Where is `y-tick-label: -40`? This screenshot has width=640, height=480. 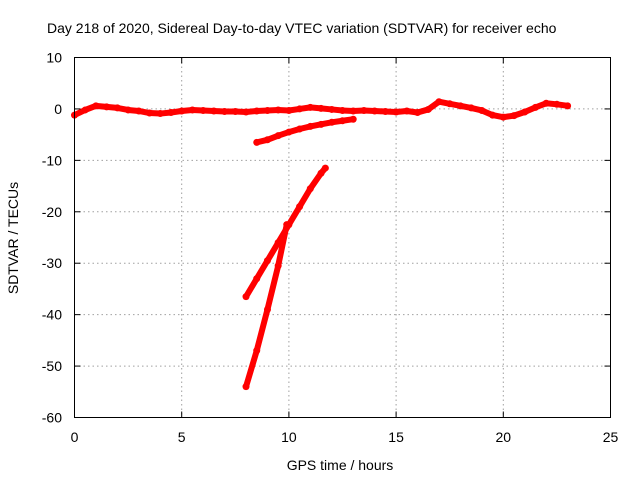
y-tick-label: -40 is located at coordinates (52, 315).